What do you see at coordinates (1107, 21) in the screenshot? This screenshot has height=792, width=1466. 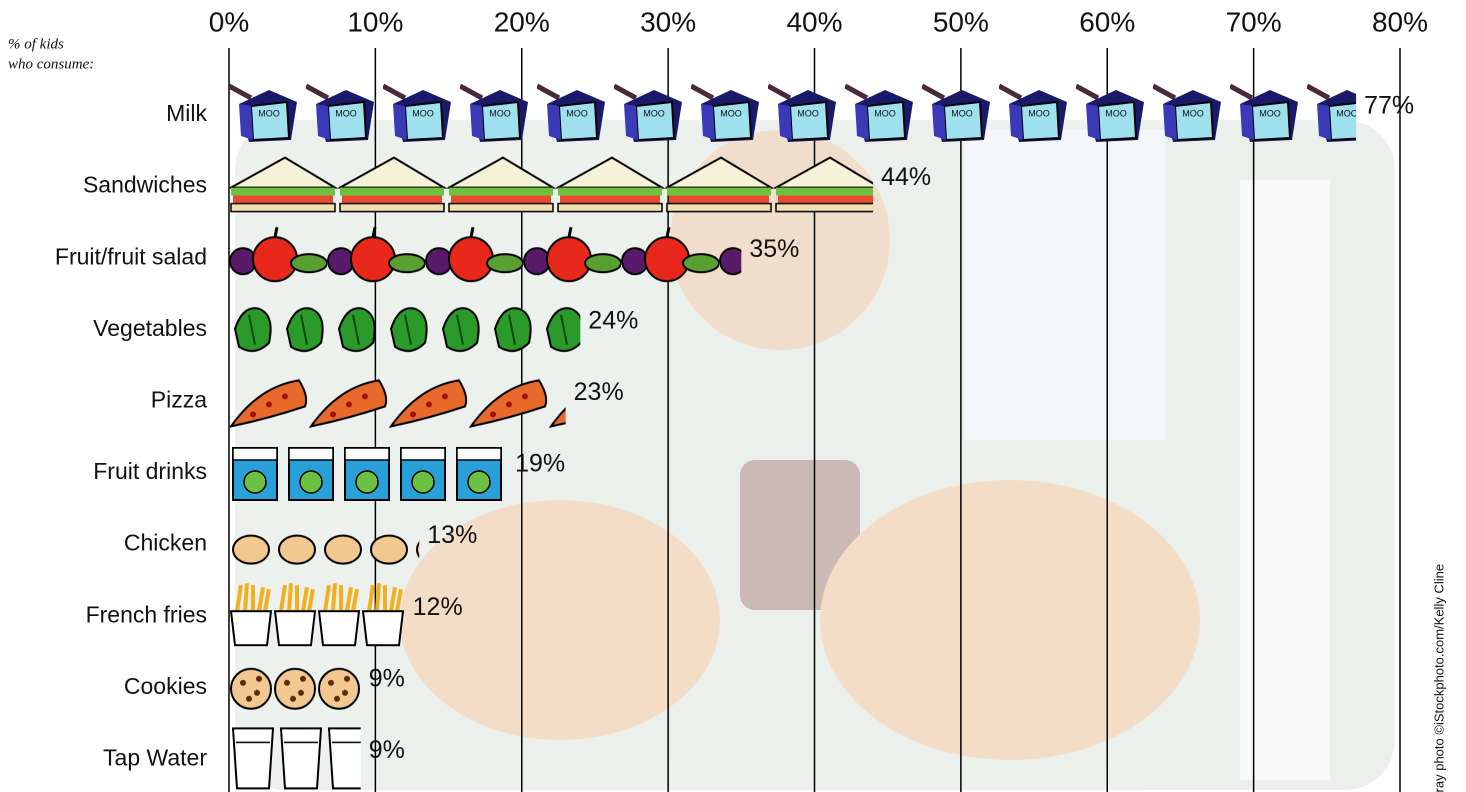 I see `x-tick-label: 60%` at bounding box center [1107, 21].